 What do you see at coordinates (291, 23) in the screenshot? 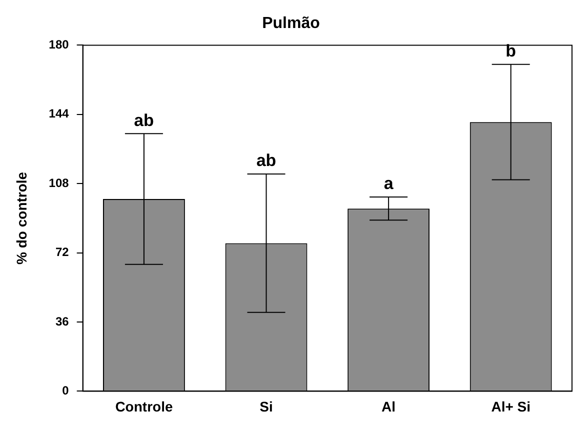
I see `chart-title: Pulmão` at bounding box center [291, 23].